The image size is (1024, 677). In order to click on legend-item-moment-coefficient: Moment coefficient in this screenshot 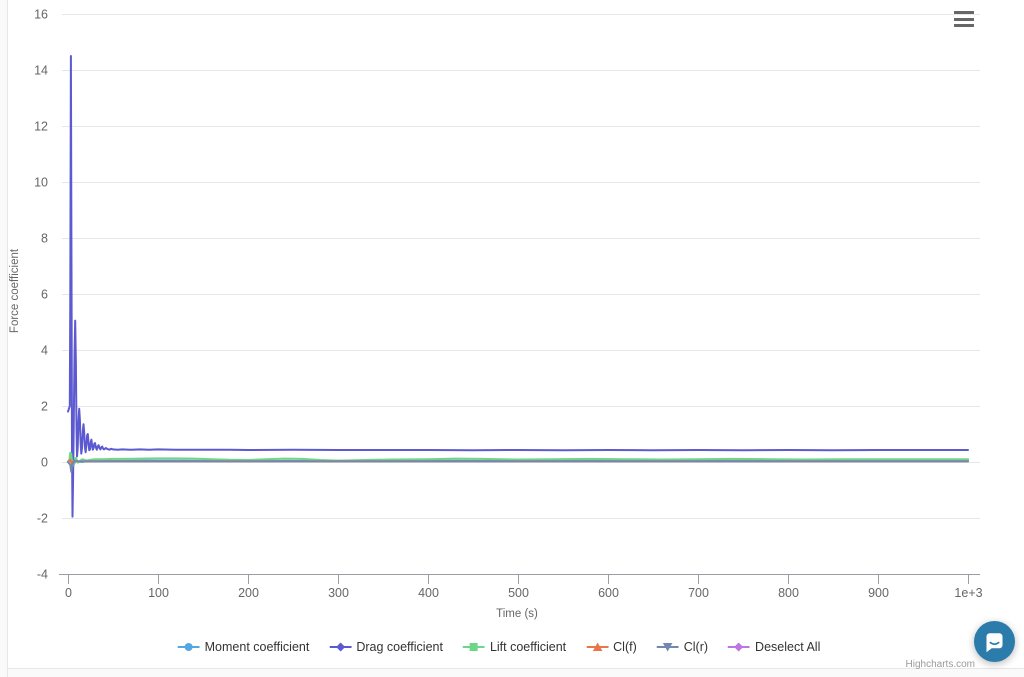, I will do `click(243, 647)`.